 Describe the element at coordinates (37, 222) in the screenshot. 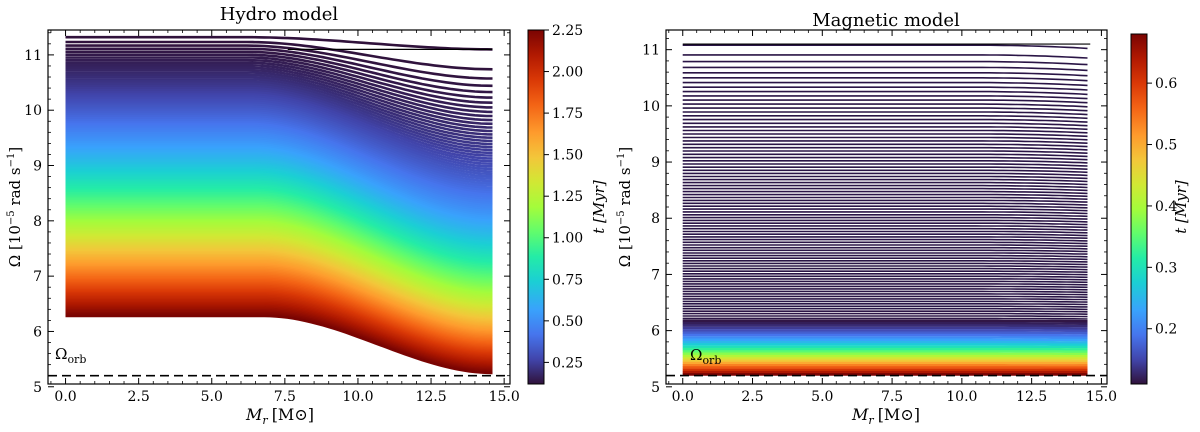

I see `hydro-ytick-label: 8` at that location.